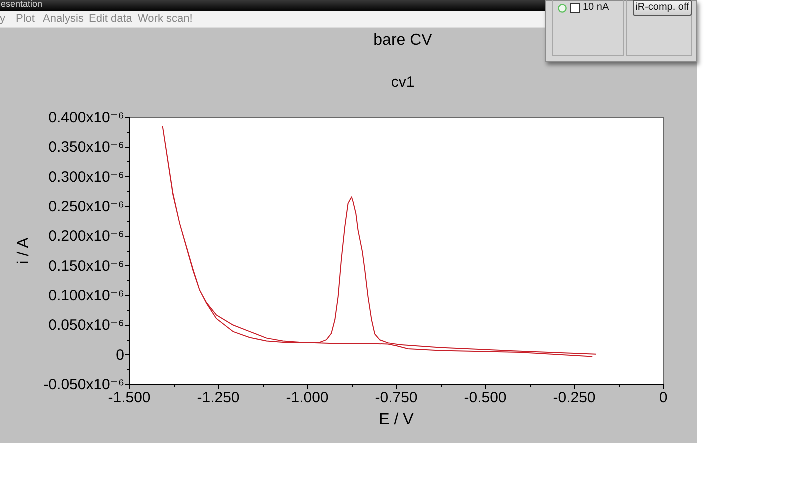 The width and height of the screenshot is (800, 500). Describe the element at coordinates (403, 40) in the screenshot. I see `chart-title: bare CV` at that location.